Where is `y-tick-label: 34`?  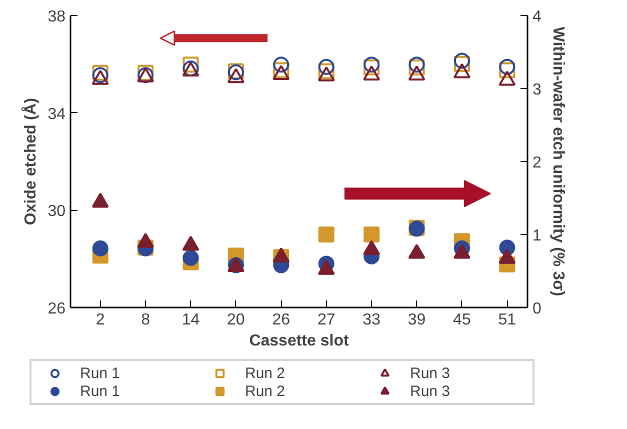 y-tick-label: 34 is located at coordinates (57, 114).